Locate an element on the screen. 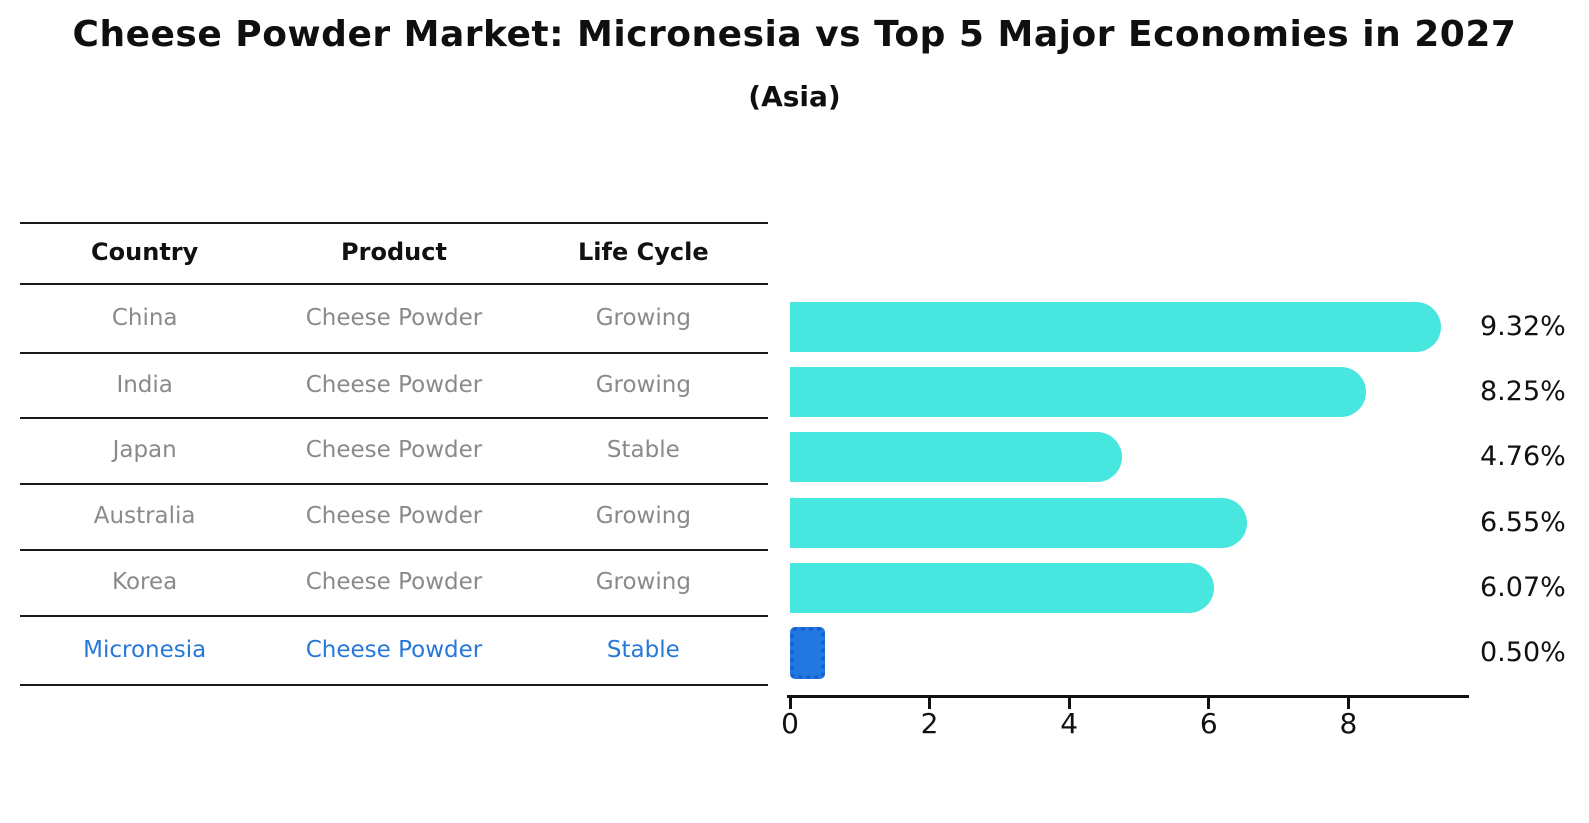 This screenshot has height=823, width=1589. table-header-row: Country Product Life Cycle is located at coordinates (394, 252).